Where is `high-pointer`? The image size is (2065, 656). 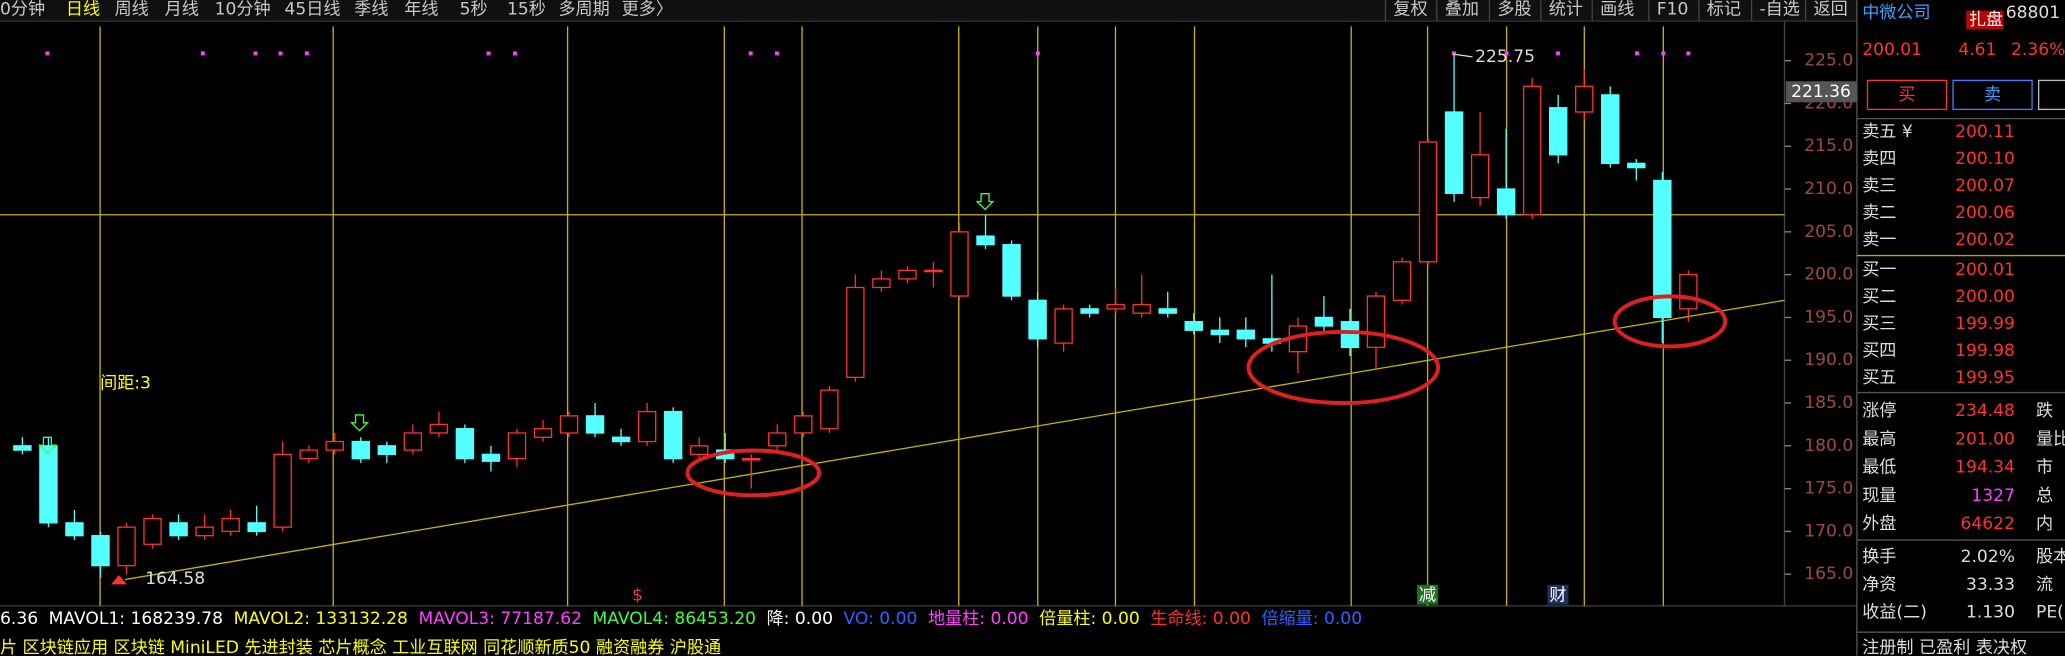 high-pointer is located at coordinates (1463, 55).